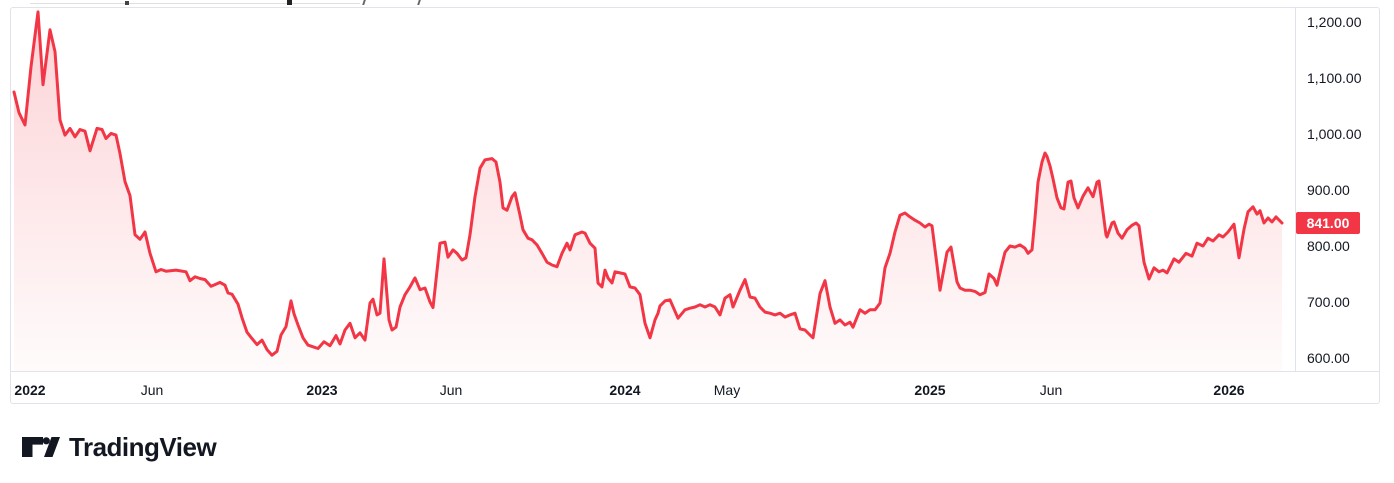  Describe the element at coordinates (143, 447) in the screenshot. I see `tradingview-logo-text: TradingView` at that location.